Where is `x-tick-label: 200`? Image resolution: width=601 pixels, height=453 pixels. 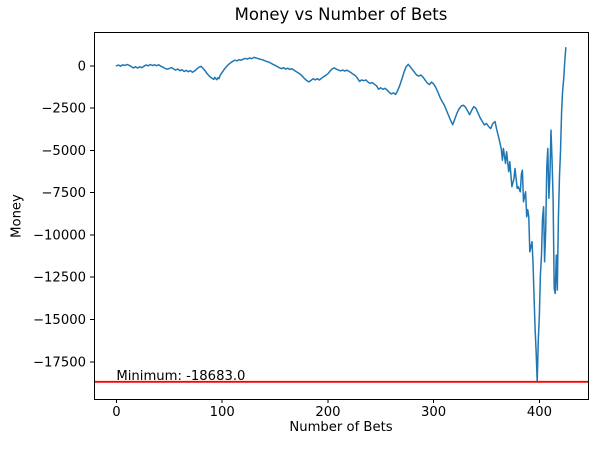
x-tick-label: 200 is located at coordinates (327, 412).